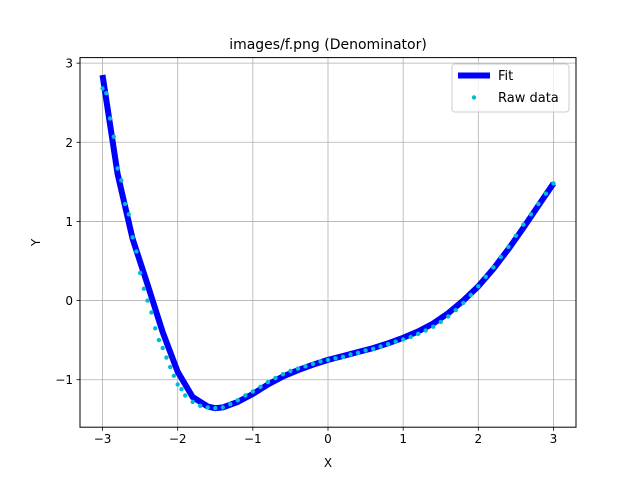 Image resolution: width=640 pixels, height=480 pixels. I want to click on y-tick-label: 3, so click(69, 64).